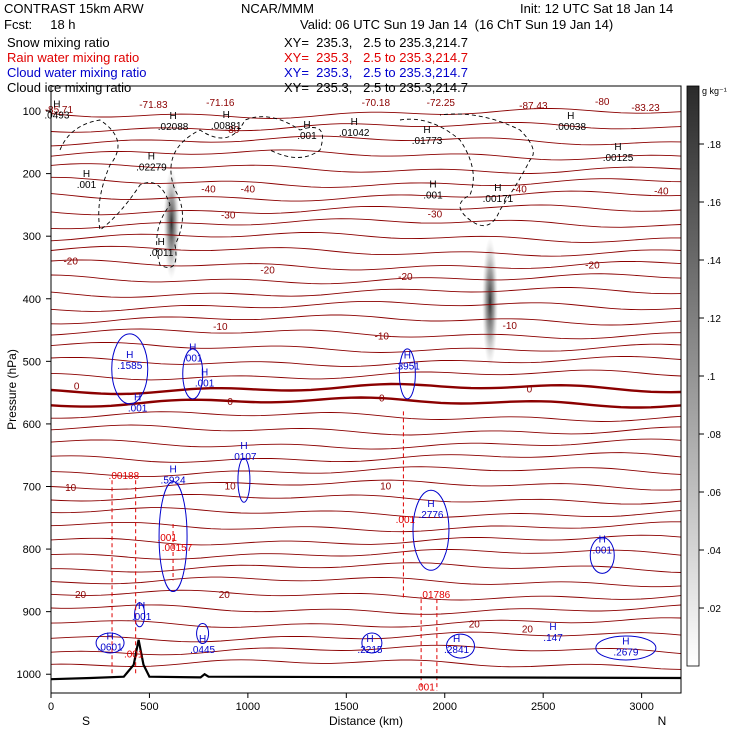 Image resolution: width=740 pixels, height=740 pixels. What do you see at coordinates (32, 550) in the screenshot?
I see `y-tick-label: 800` at bounding box center [32, 550].